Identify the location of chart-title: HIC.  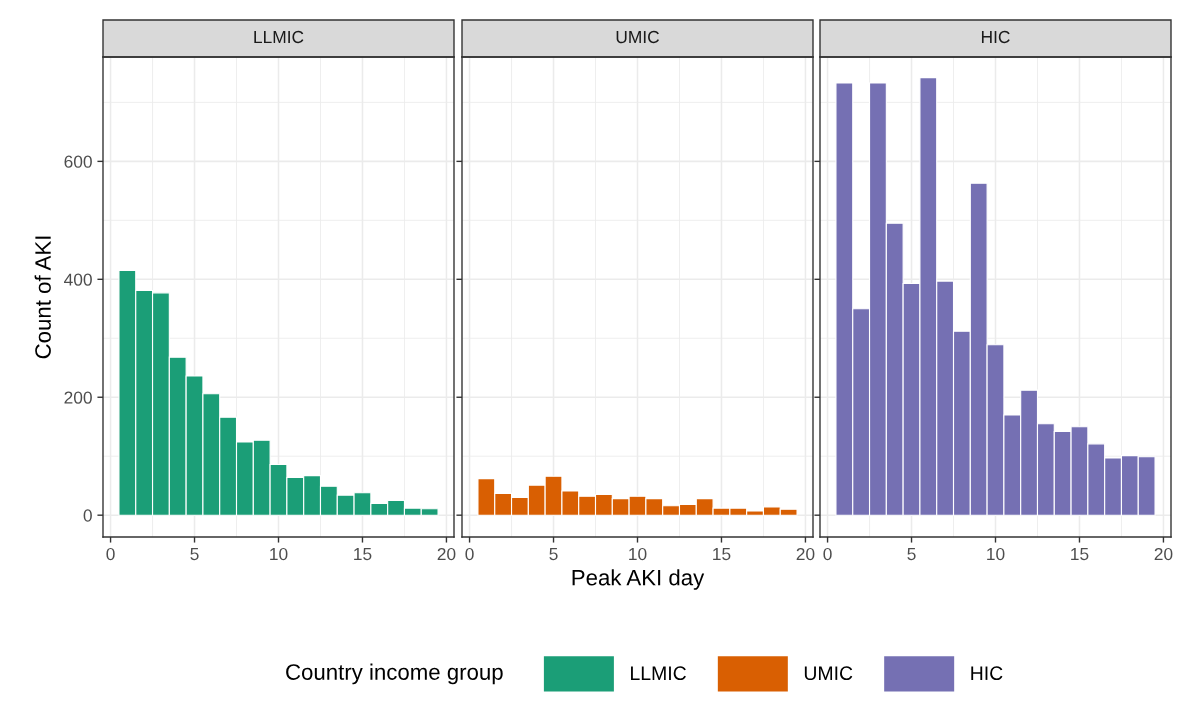
(995, 37).